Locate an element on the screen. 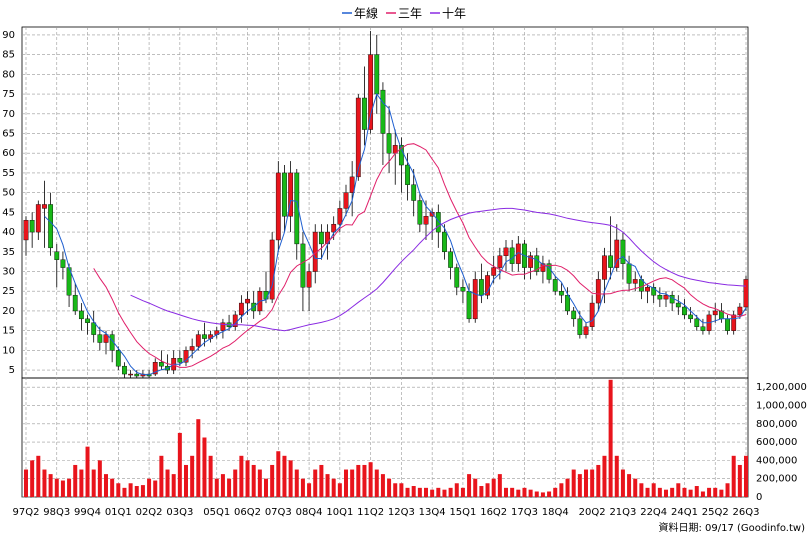  y2-tick-label: 800,000 is located at coordinates (776, 424).